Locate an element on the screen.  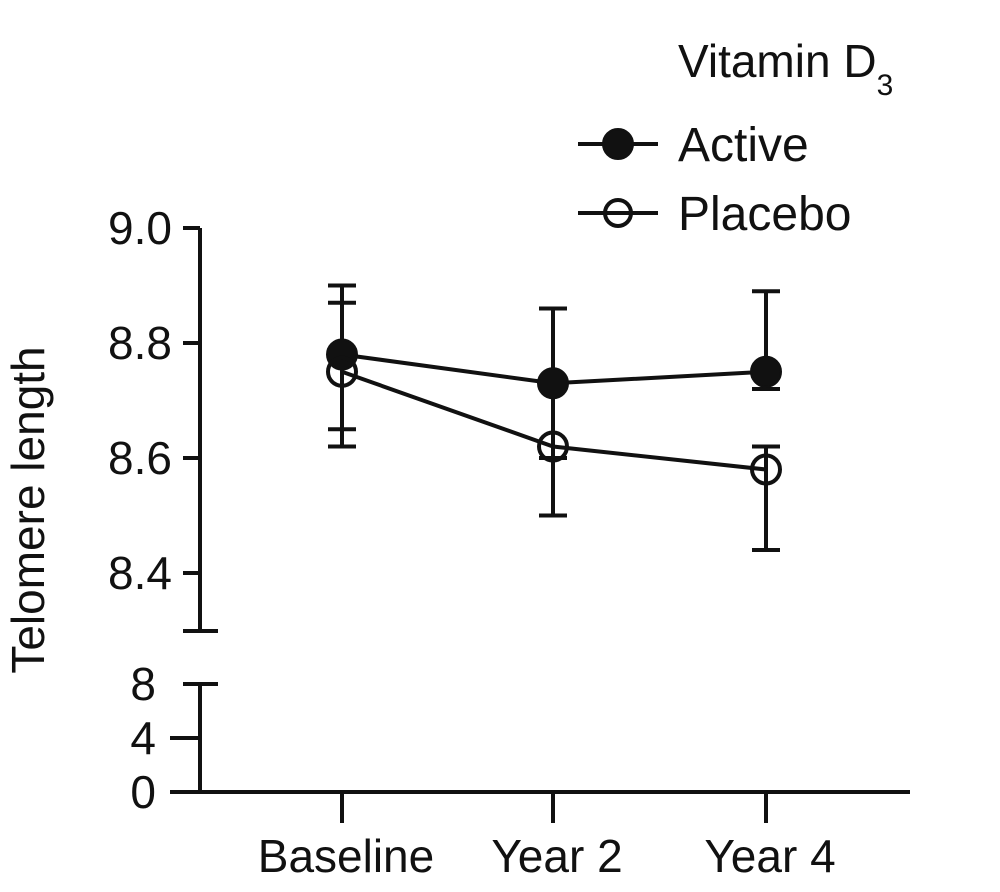
y-axis-label: Telomere length is located at coordinates (28, 509).